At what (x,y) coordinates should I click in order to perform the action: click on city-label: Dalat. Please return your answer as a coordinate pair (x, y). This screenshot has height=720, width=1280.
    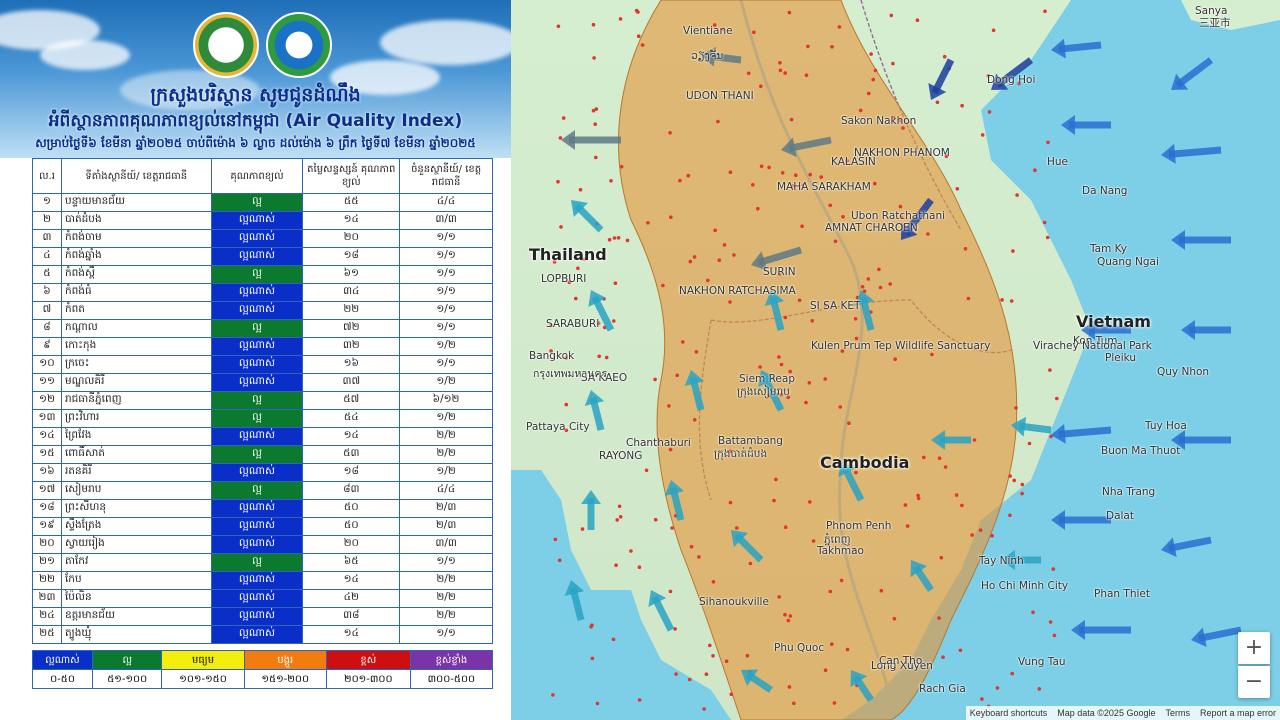
    Looking at the image, I should click on (1120, 516).